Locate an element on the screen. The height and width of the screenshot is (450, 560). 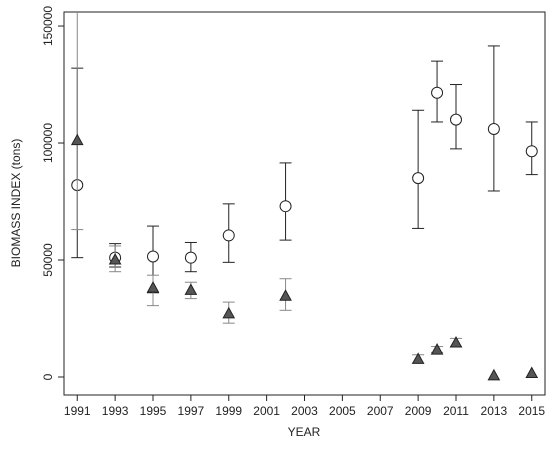
x-tick-label: 1993 is located at coordinates (115, 411).